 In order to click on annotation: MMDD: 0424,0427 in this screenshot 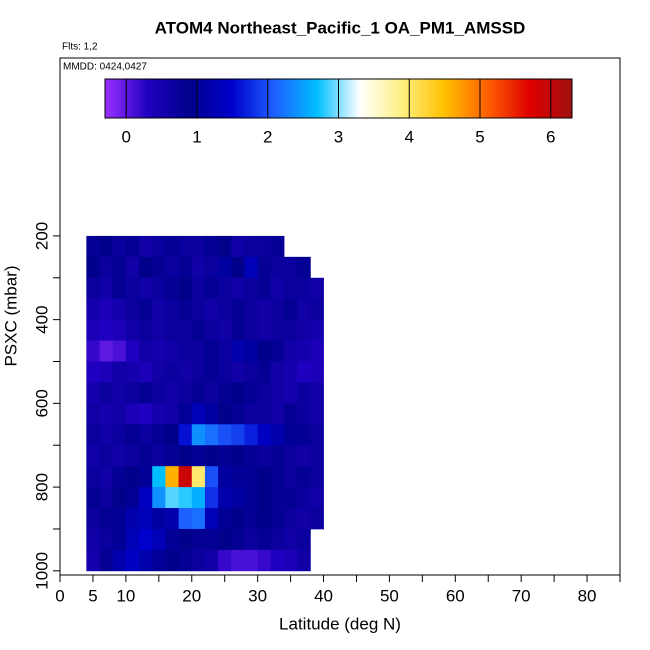, I will do `click(105, 67)`.